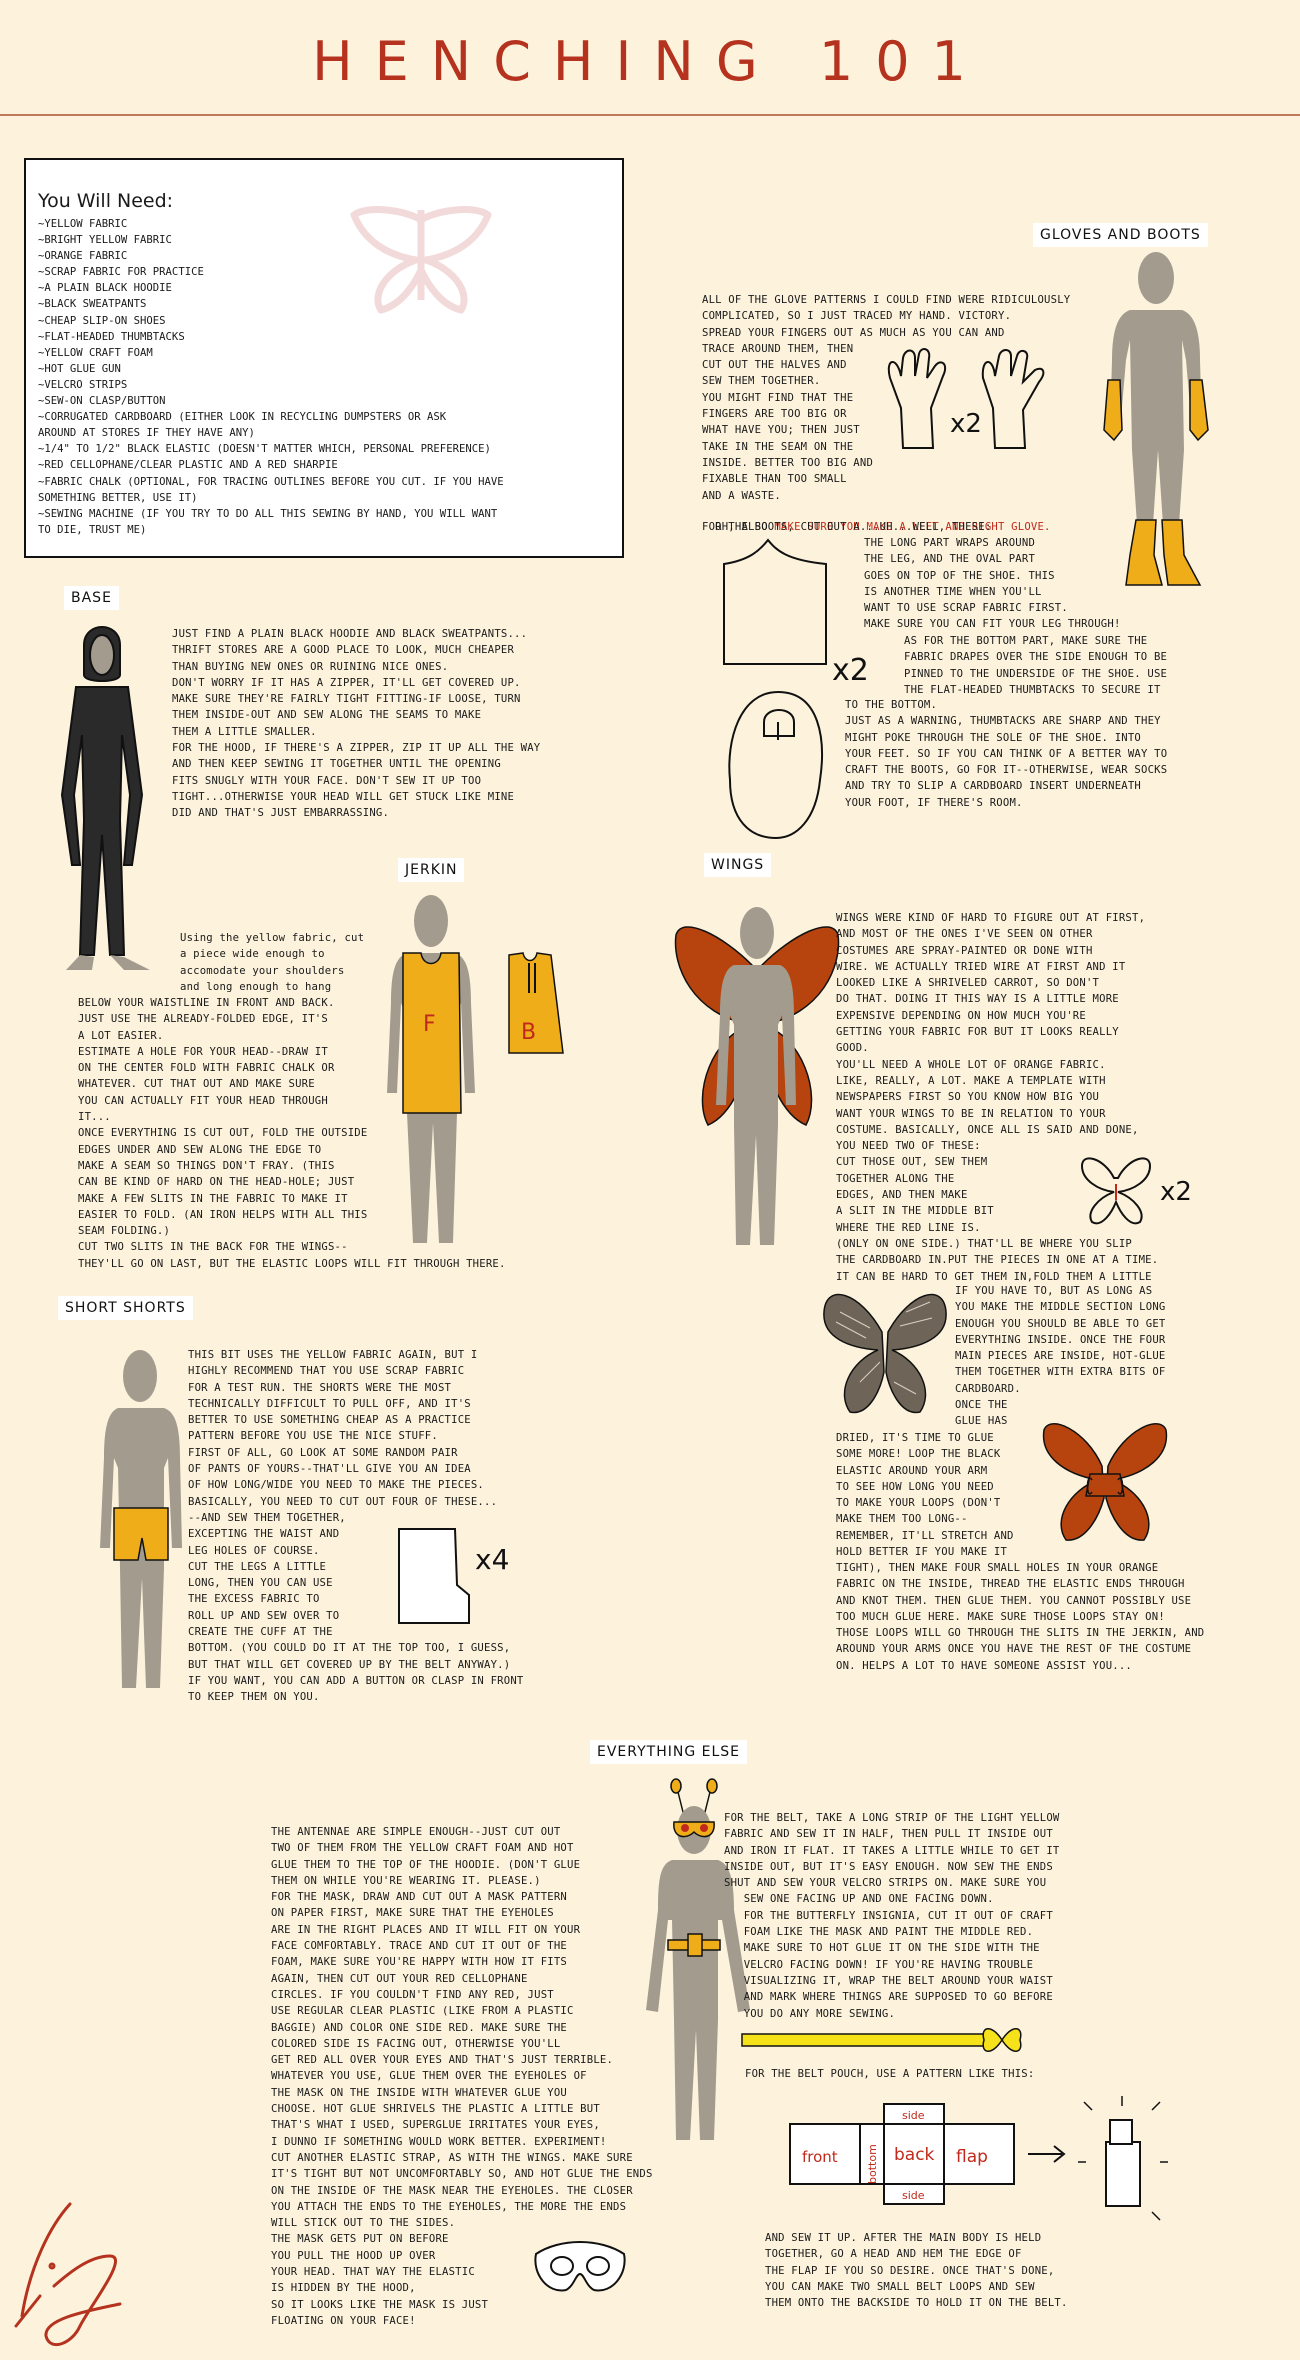 The image size is (1300, 2360). Describe the element at coordinates (203, 1051) in the screenshot. I see `jerkin-b-line: ESTIMATE A HOLE FOR YOUR HEAD--DRAW IT` at that location.